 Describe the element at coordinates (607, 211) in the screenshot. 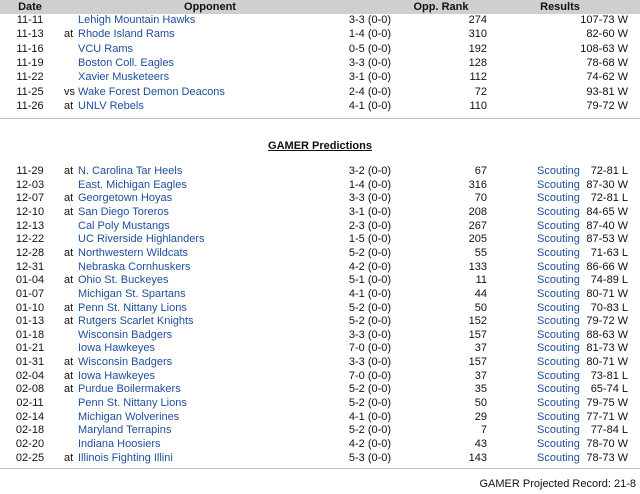

I see `game-result: 84-65 W` at that location.